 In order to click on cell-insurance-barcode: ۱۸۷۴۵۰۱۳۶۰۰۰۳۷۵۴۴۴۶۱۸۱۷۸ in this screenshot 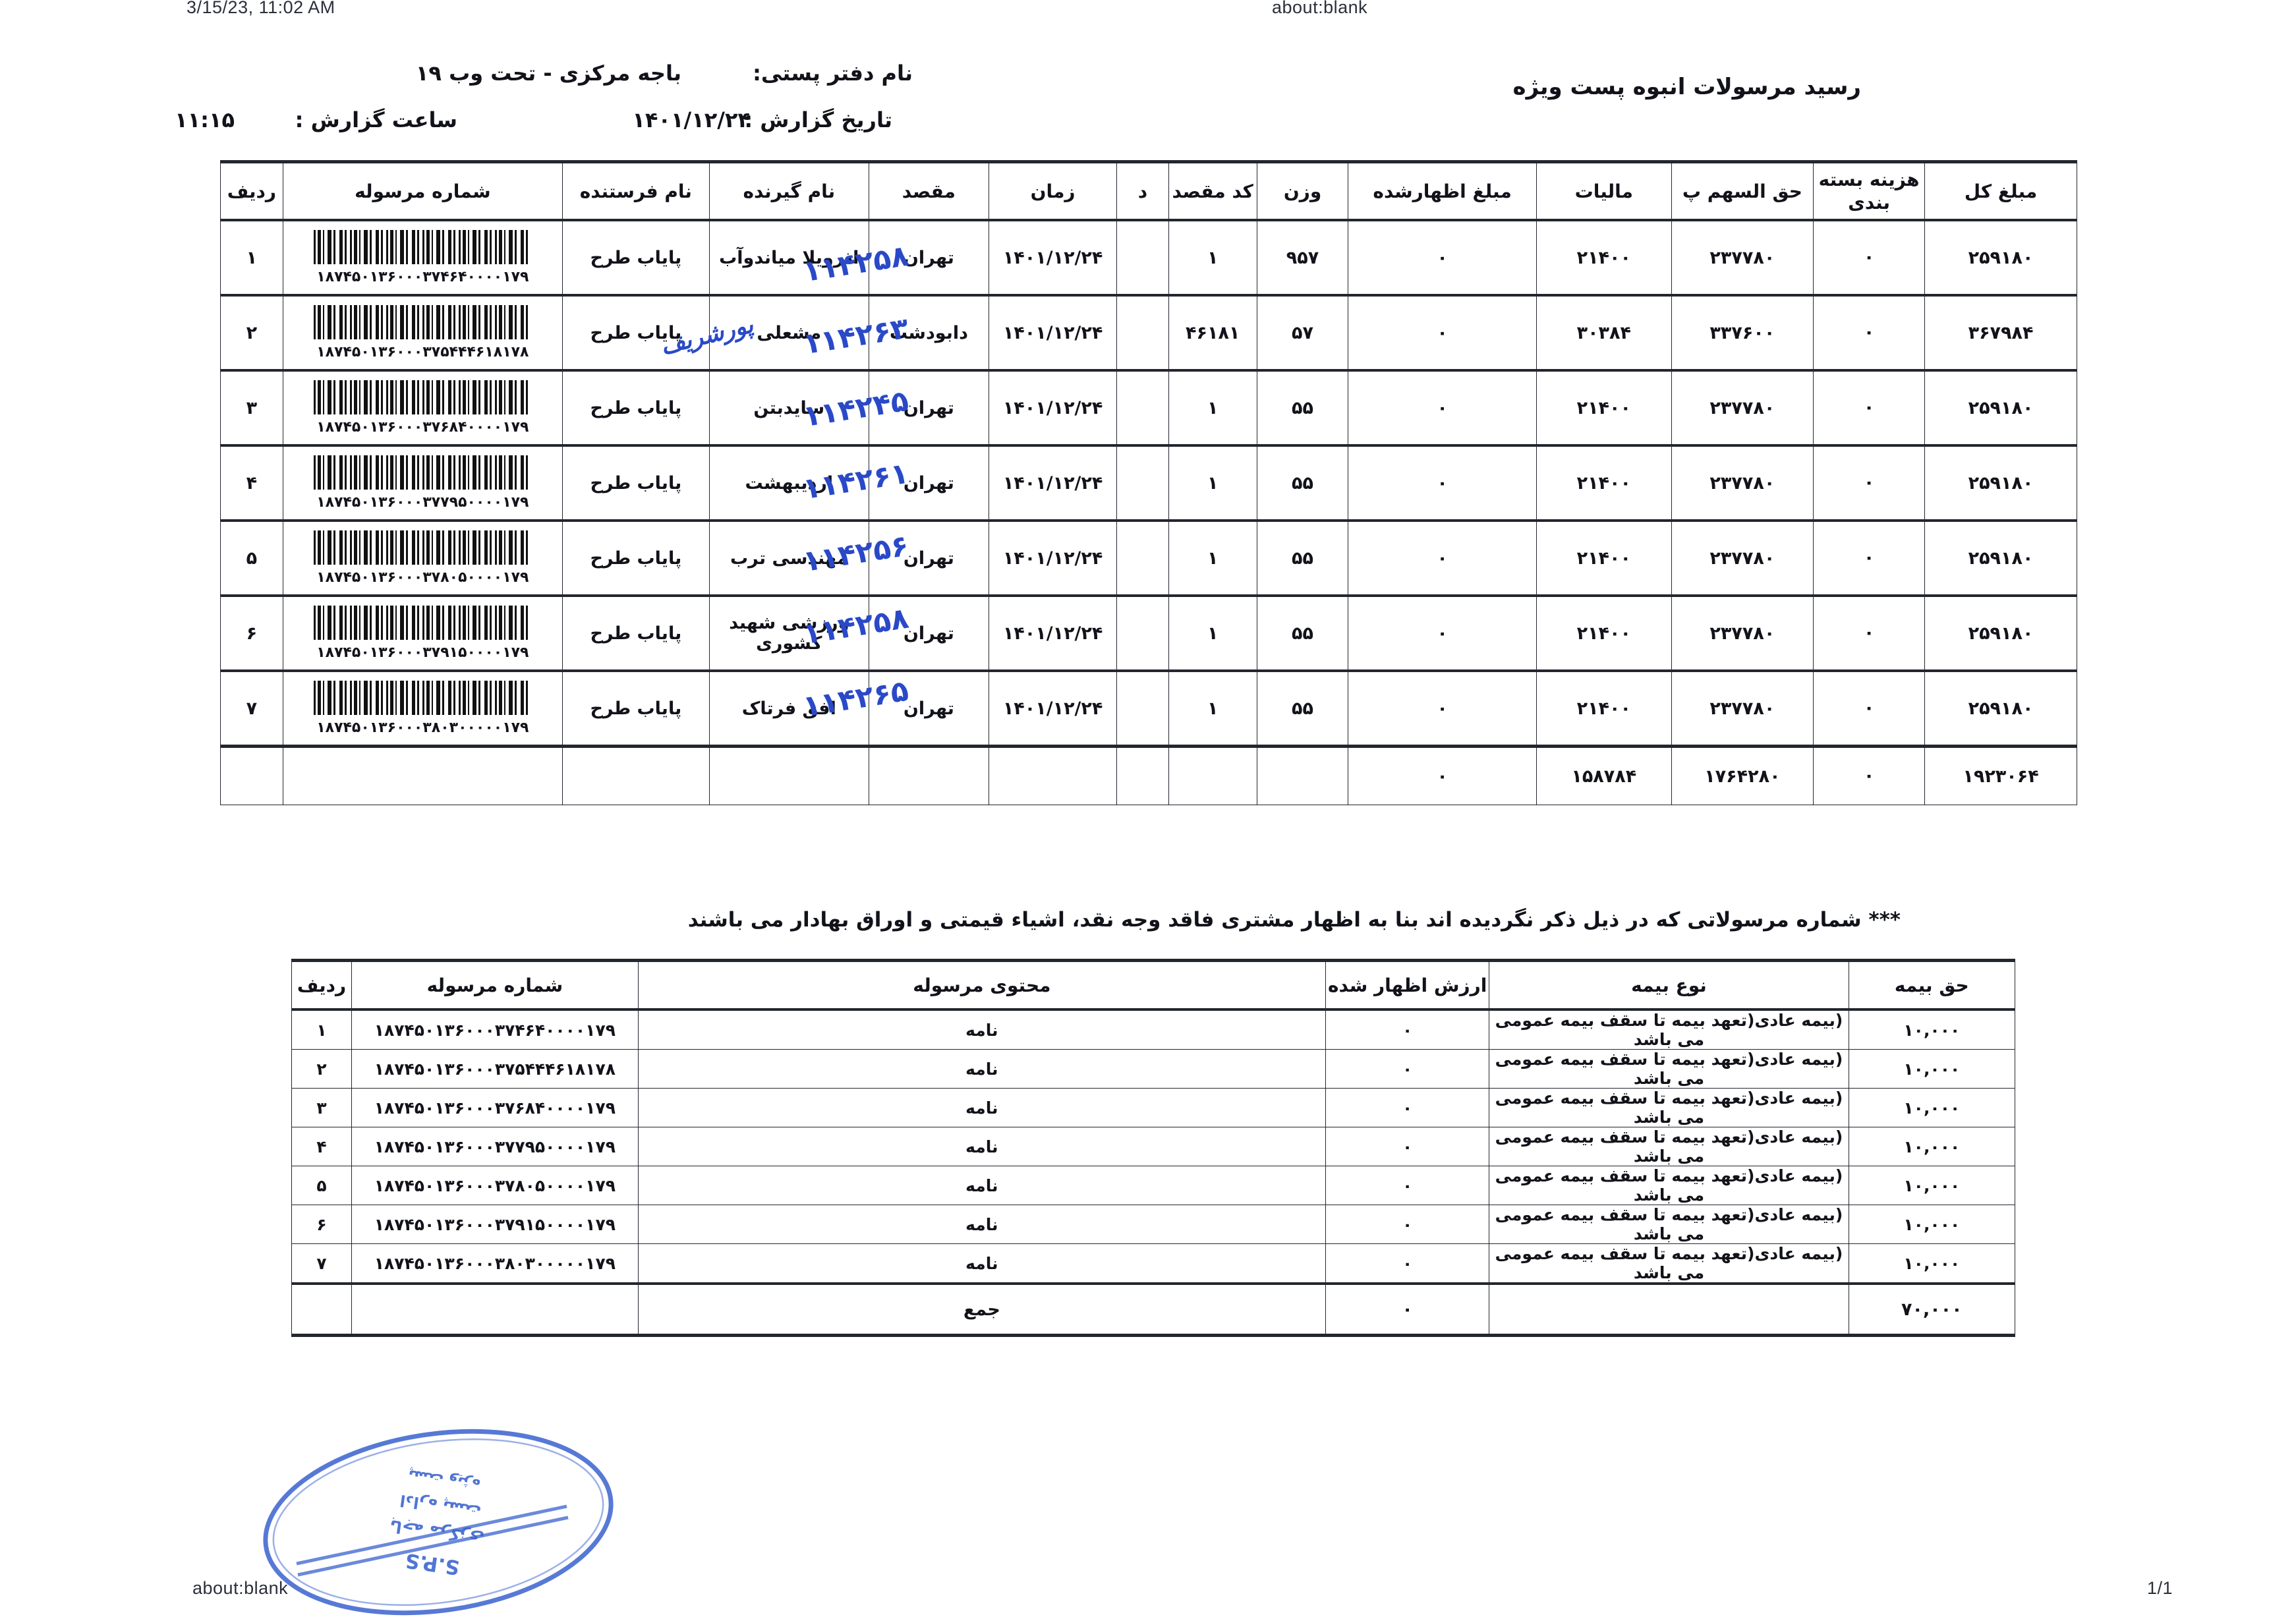, I will do `click(495, 1069)`.